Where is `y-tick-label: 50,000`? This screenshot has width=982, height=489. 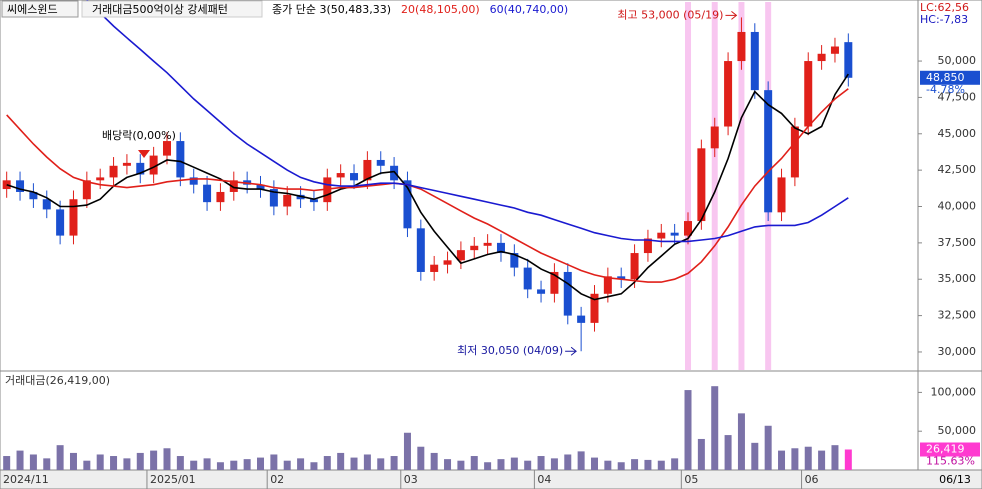
y-tick-label: 50,000 is located at coordinates (957, 430).